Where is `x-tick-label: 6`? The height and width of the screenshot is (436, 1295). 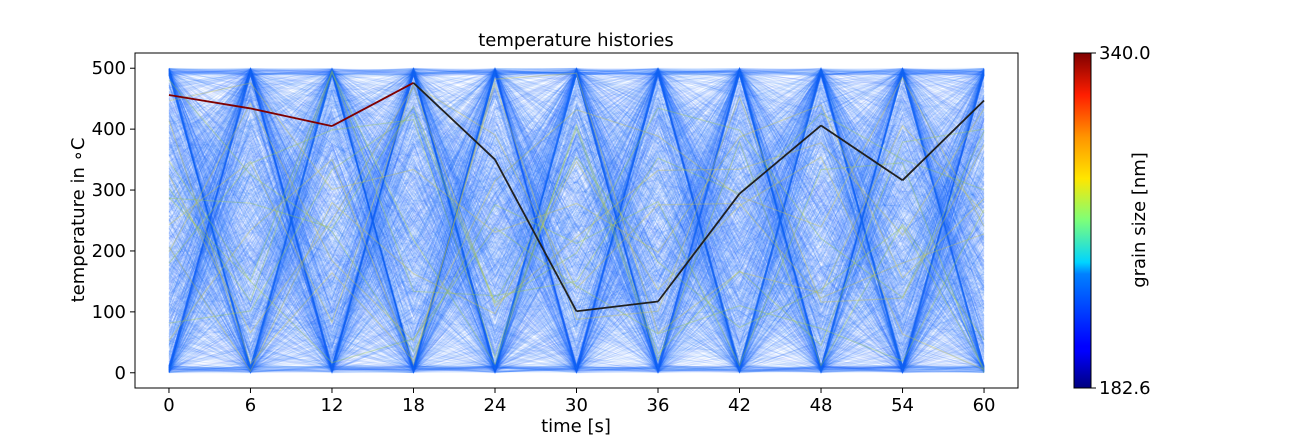
x-tick-label: 6 is located at coordinates (250, 405).